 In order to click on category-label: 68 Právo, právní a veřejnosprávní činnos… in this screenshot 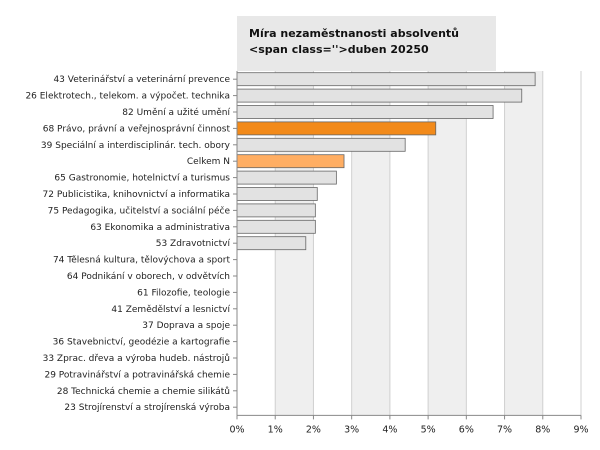, I will do `click(137, 128)`.